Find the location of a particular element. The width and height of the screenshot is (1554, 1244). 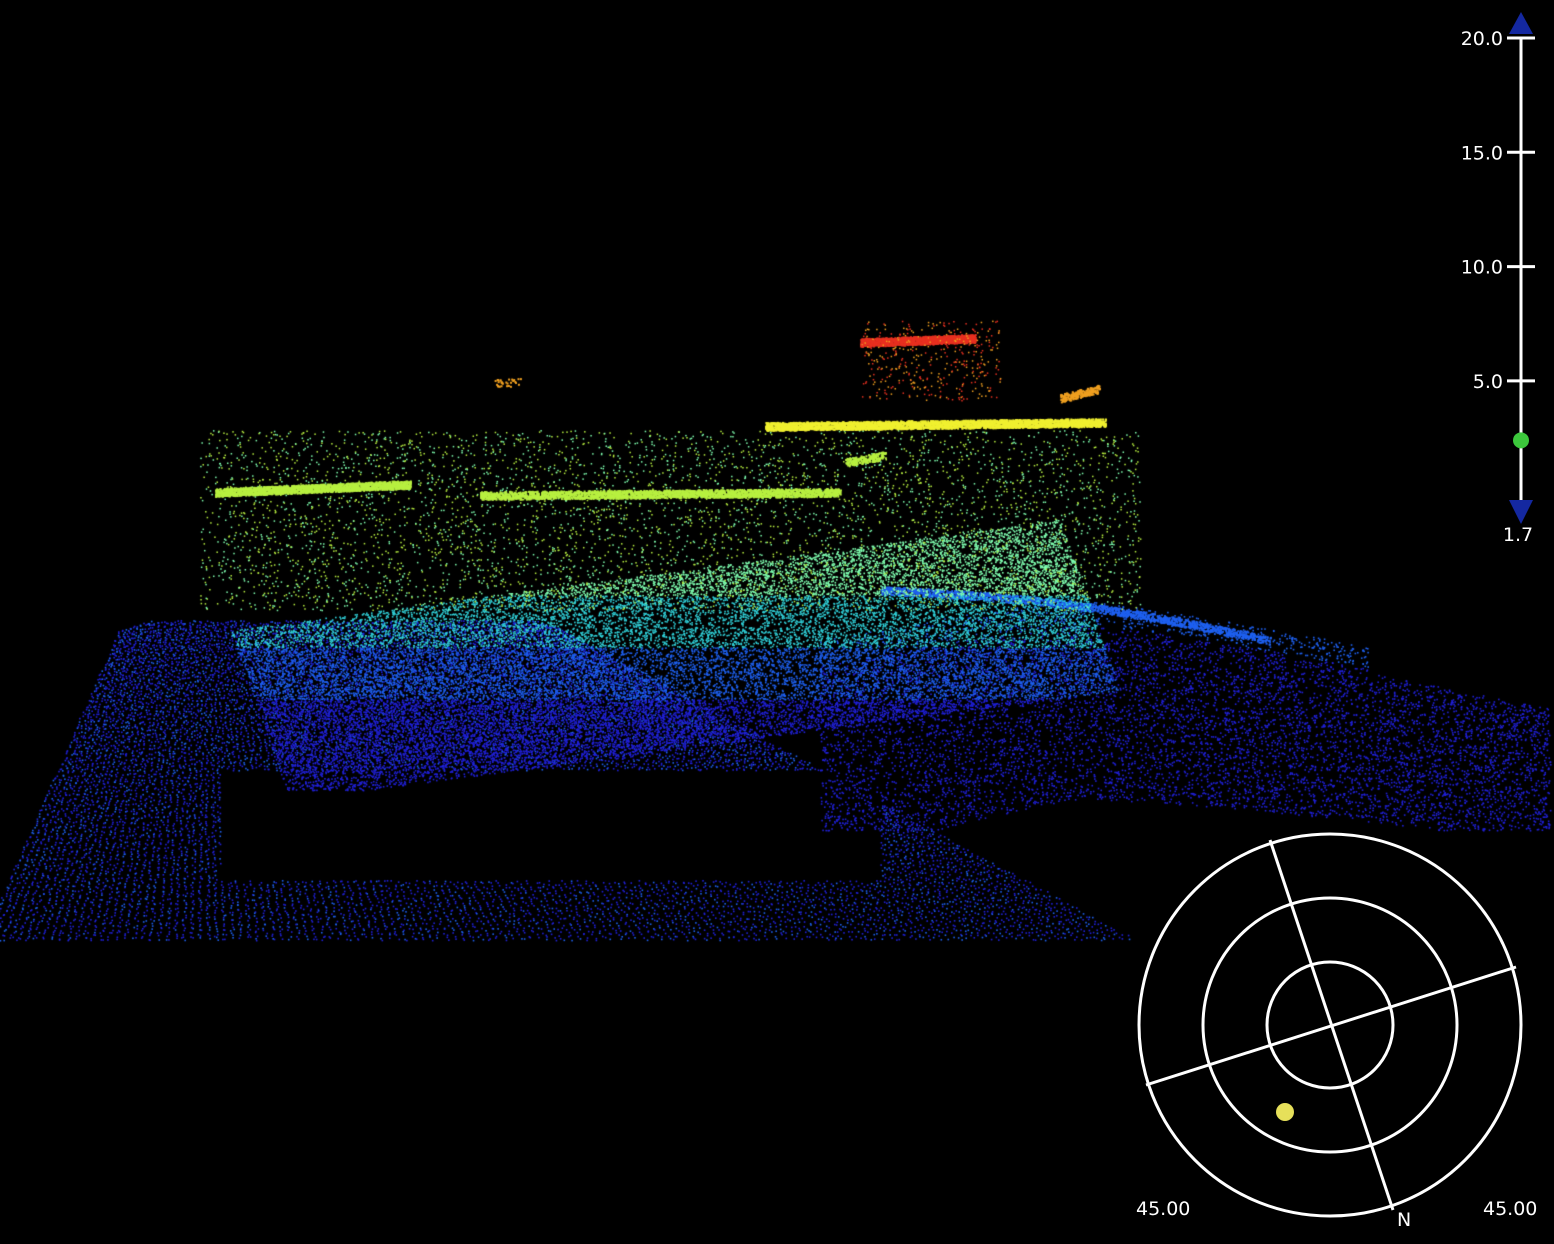

compass-east-axis is located at coordinates (1331, 1026).